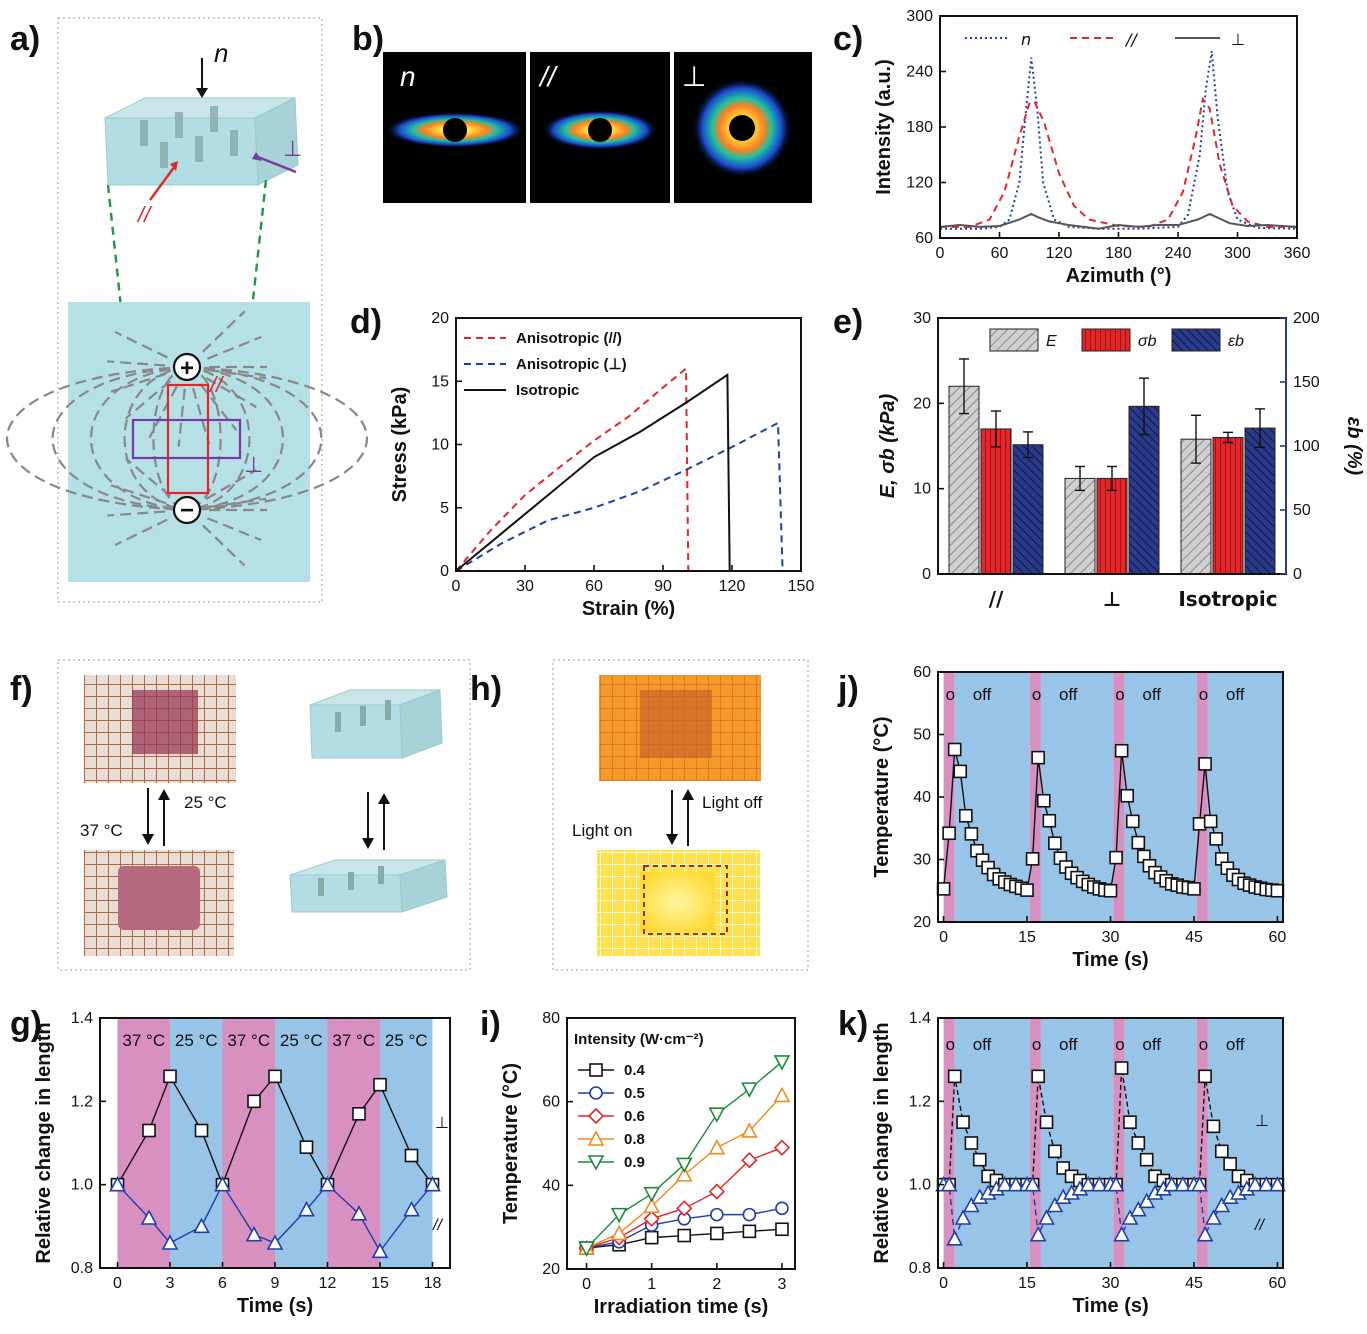 The height and width of the screenshot is (1334, 1367). What do you see at coordinates (440, 445) in the screenshot?
I see `y-tick-label: 10` at bounding box center [440, 445].